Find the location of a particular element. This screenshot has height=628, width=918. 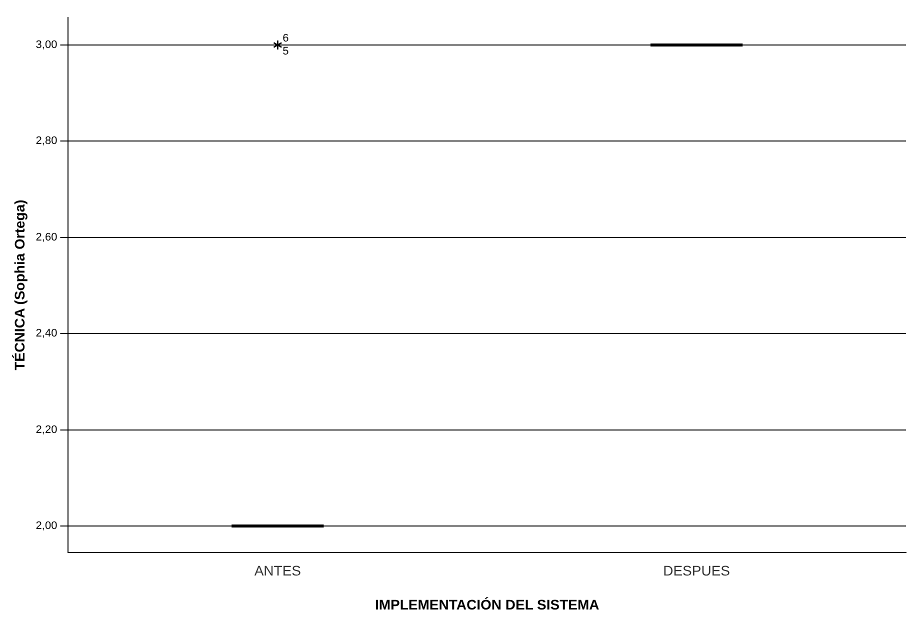

annotation: 5 is located at coordinates (285, 52).